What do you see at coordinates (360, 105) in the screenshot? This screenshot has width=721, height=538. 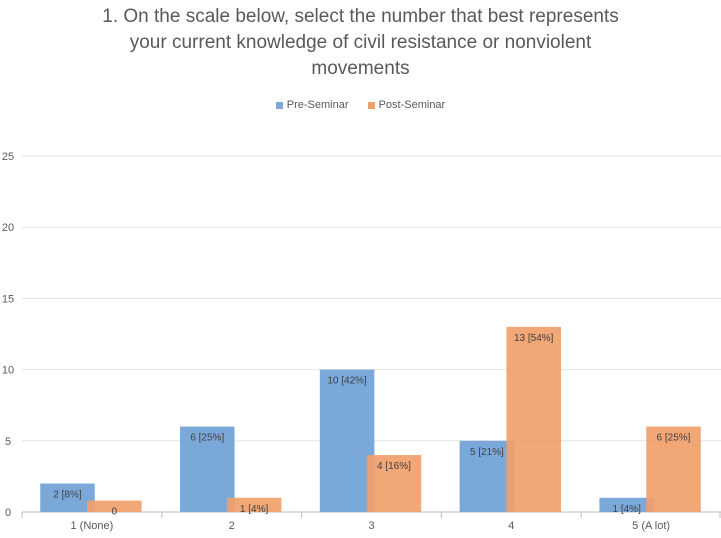 I see `chart-legend: Pre-Seminar Post-Seminar` at bounding box center [360, 105].